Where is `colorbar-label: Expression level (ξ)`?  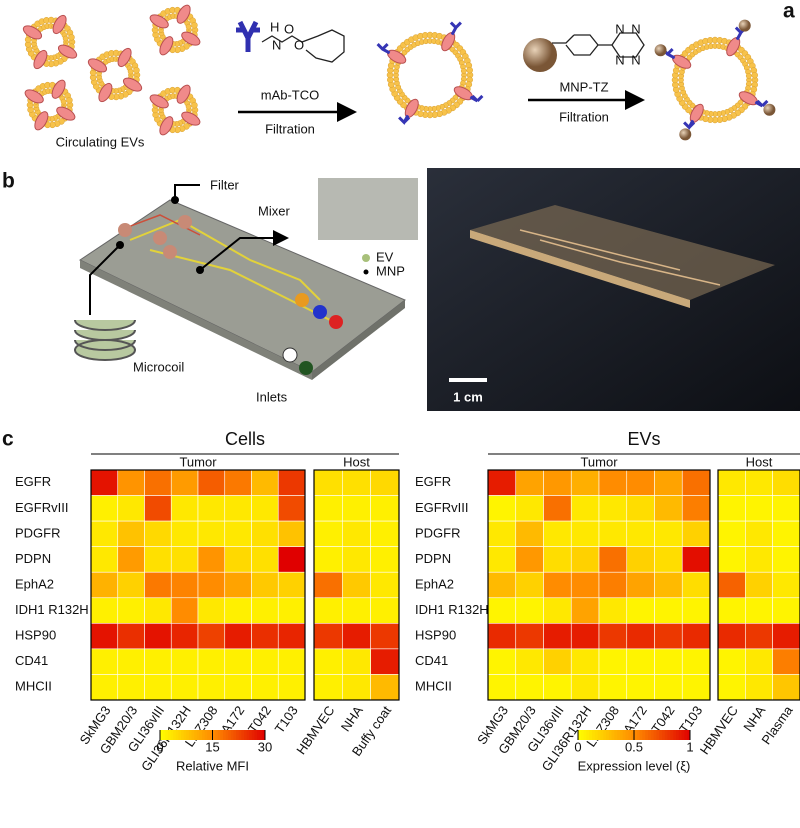 colorbar-label: Expression level (ξ) is located at coordinates (634, 765).